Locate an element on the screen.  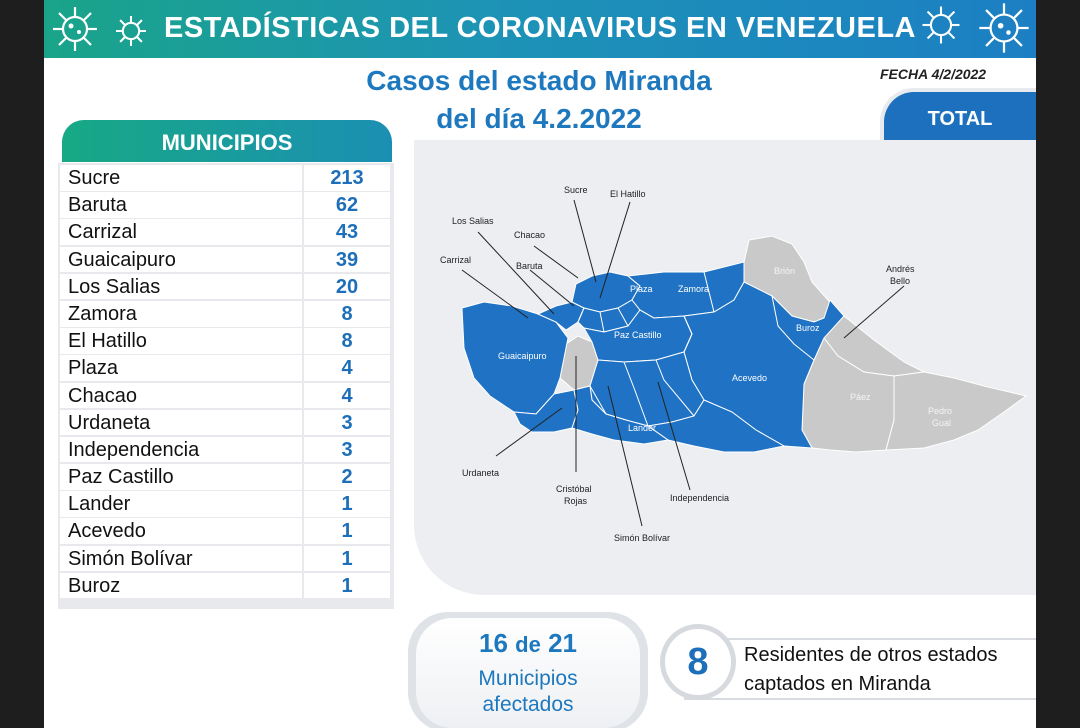
map-label-el-hatillo: El Hatillo is located at coordinates (628, 194).